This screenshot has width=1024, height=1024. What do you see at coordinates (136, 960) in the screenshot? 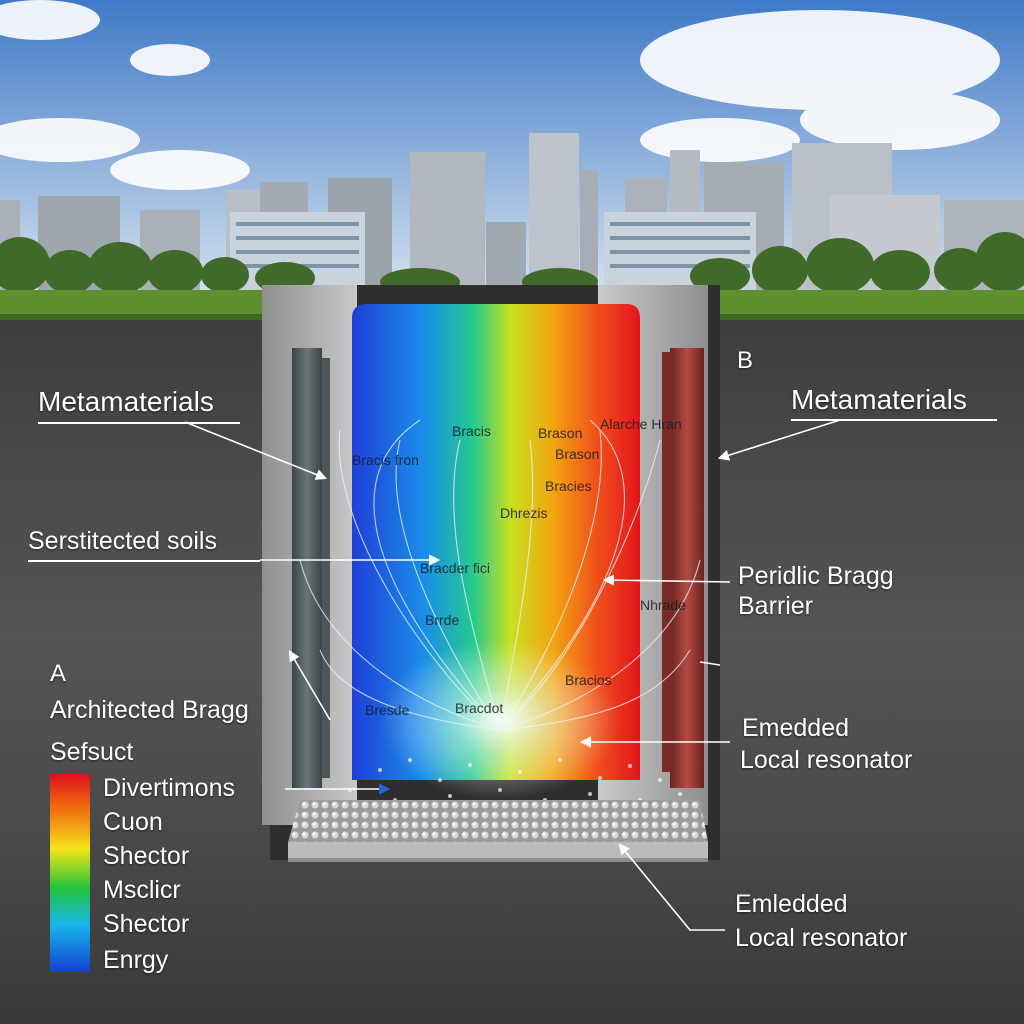
I see `legend-item-6: Enrgy` at bounding box center [136, 960].